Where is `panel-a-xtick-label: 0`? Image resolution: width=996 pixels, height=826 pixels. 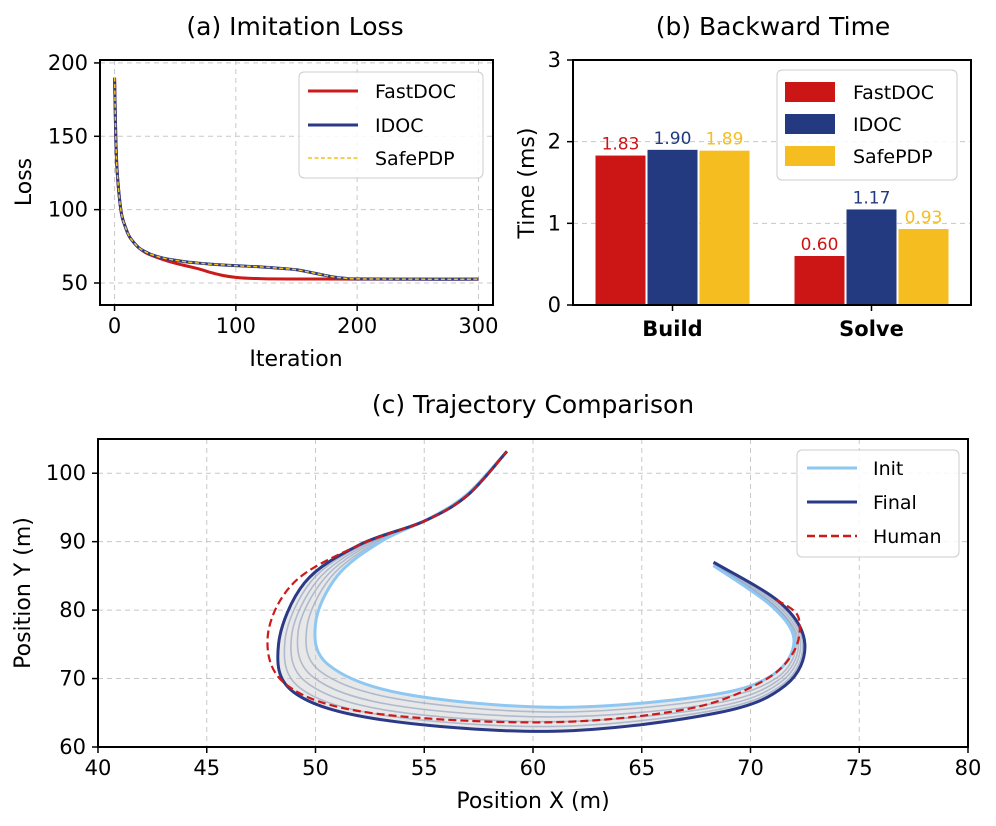
panel-a-xtick-label: 0 is located at coordinates (114, 326).